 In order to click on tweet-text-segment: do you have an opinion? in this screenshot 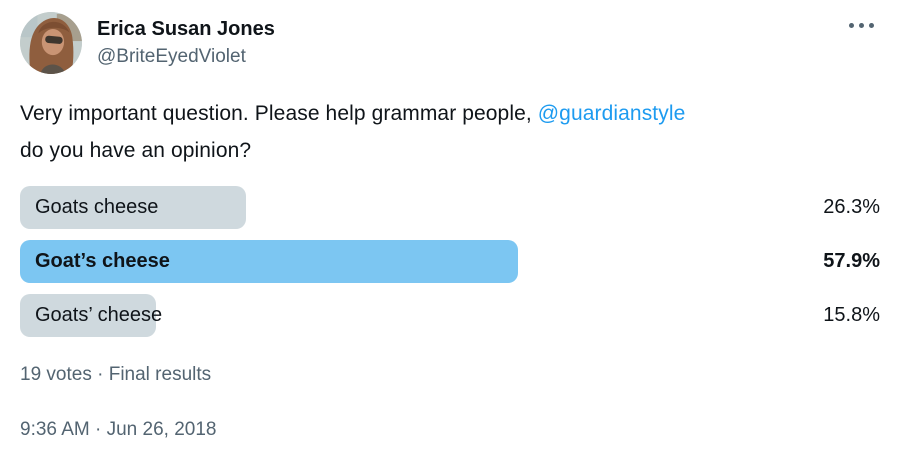, I will do `click(136, 150)`.